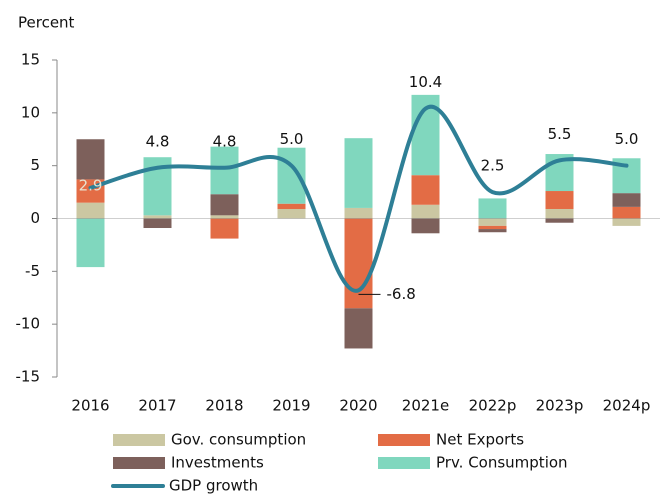  What do you see at coordinates (238, 440) in the screenshot?
I see `legend-label: Gov. consumption` at bounding box center [238, 440].